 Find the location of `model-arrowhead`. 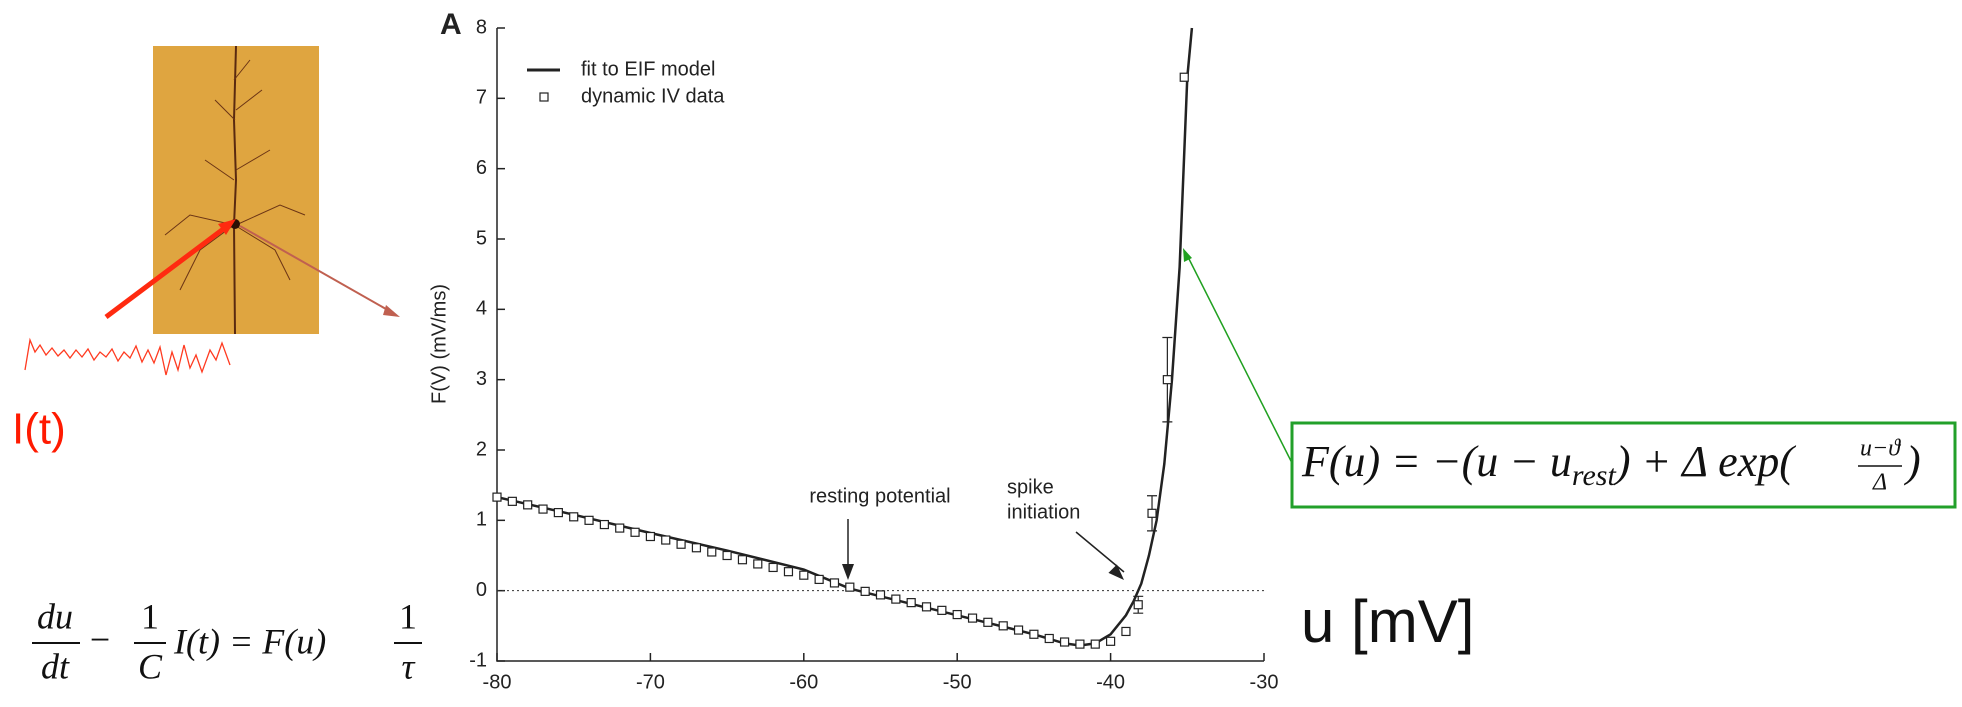

model-arrowhead is located at coordinates (1187, 255).